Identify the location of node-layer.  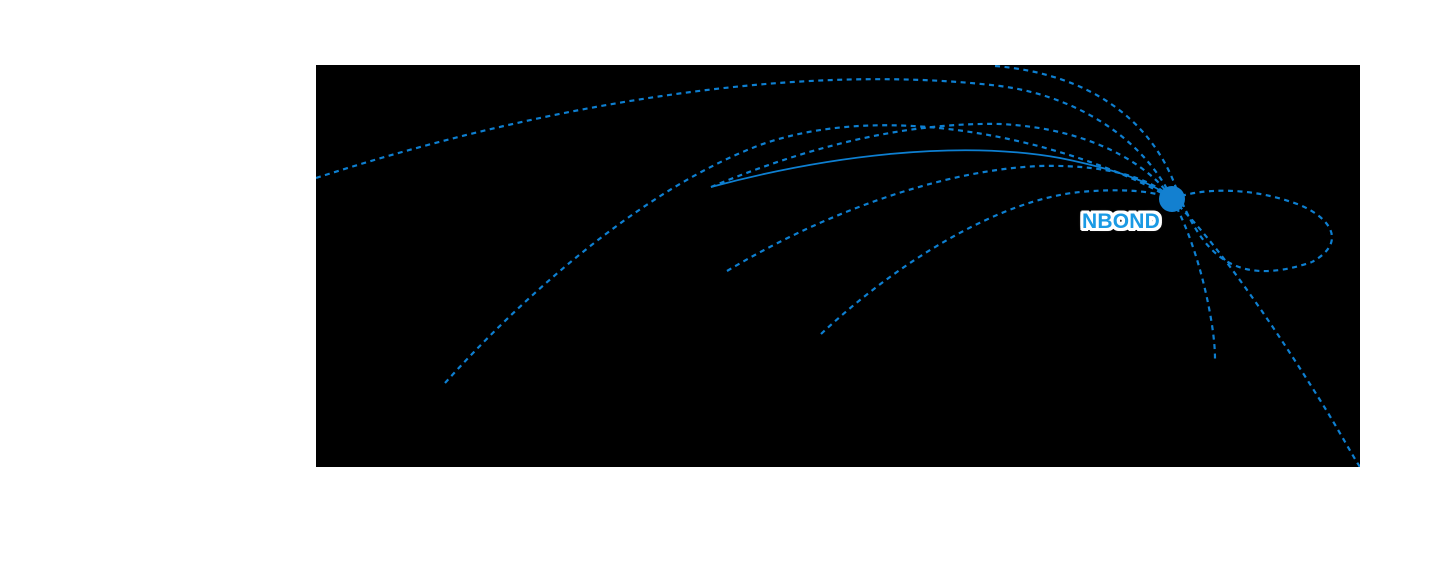
(1172, 199).